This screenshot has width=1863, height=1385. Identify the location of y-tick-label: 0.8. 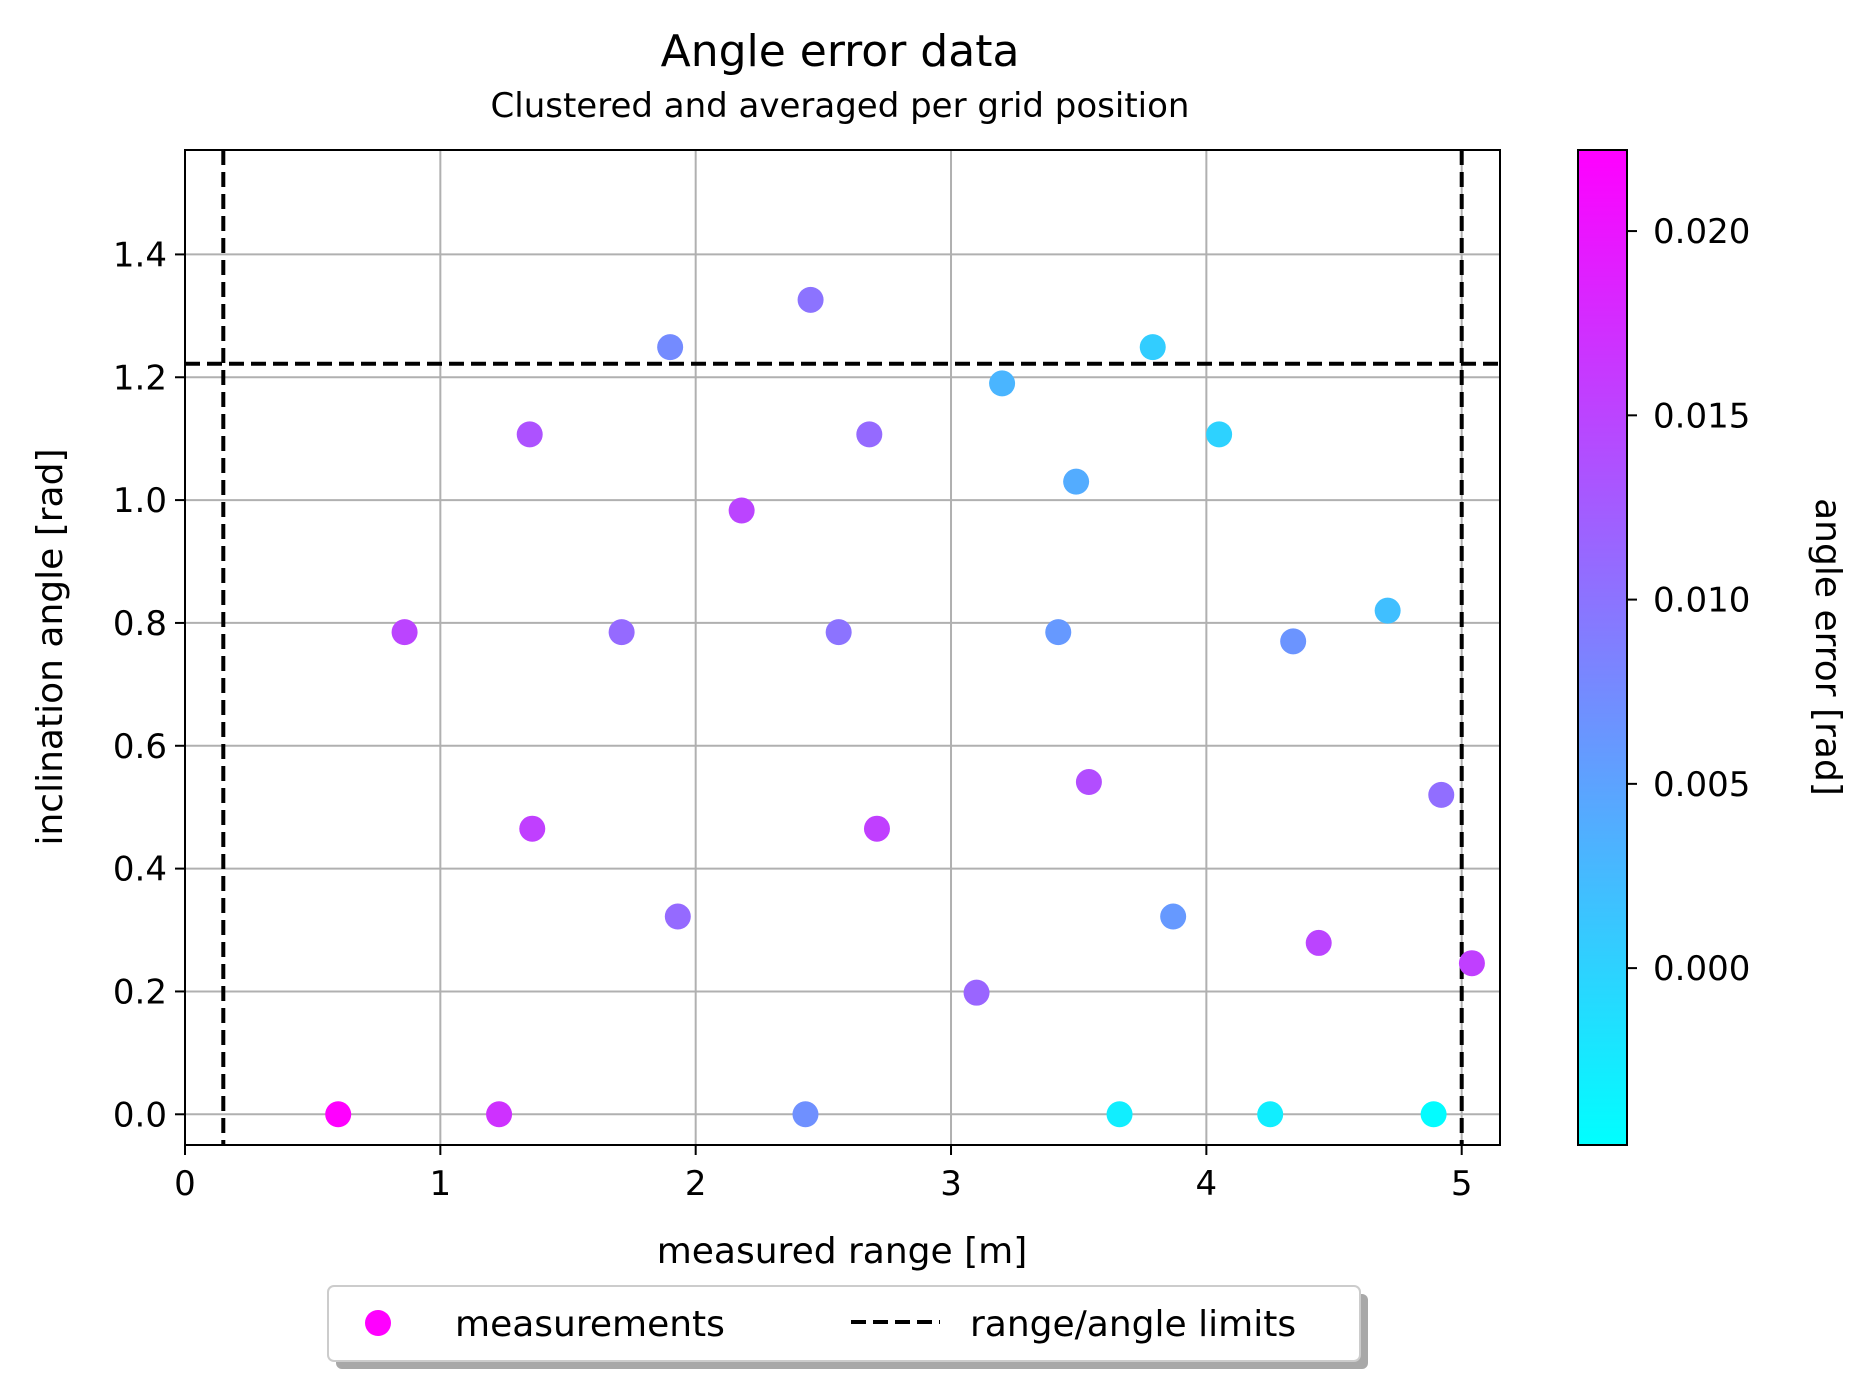
(140, 624).